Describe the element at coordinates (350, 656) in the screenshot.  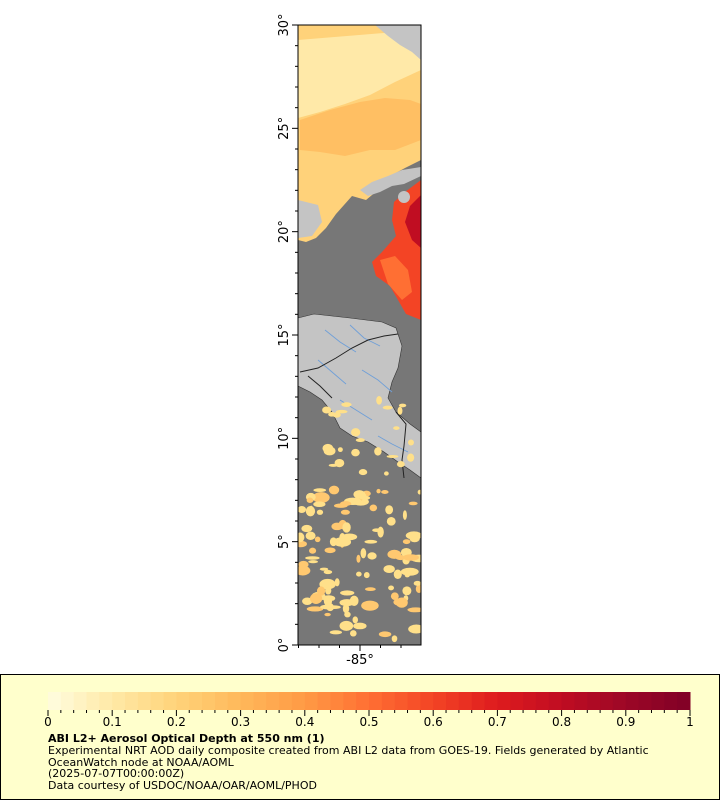
I see `longitude-axis: -85°` at that location.